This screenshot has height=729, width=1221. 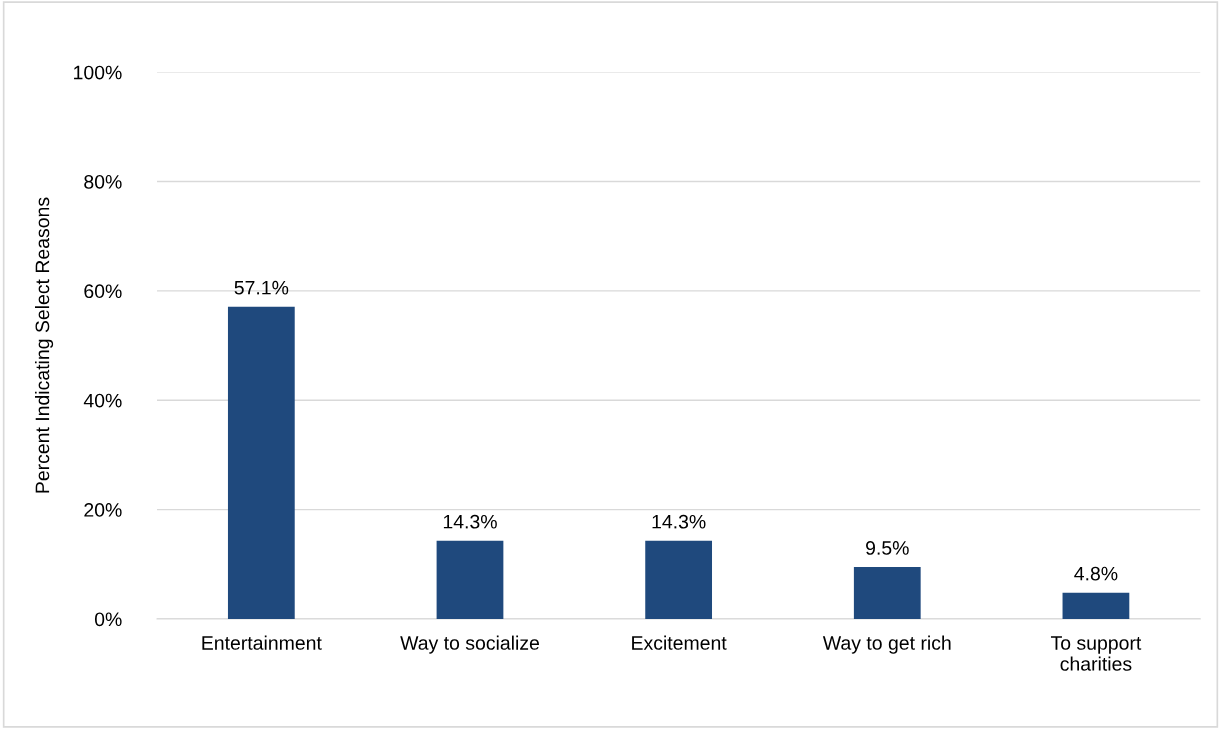 What do you see at coordinates (44, 345) in the screenshot?
I see `y-axis-title: Percent Indicating Select Reasons` at bounding box center [44, 345].